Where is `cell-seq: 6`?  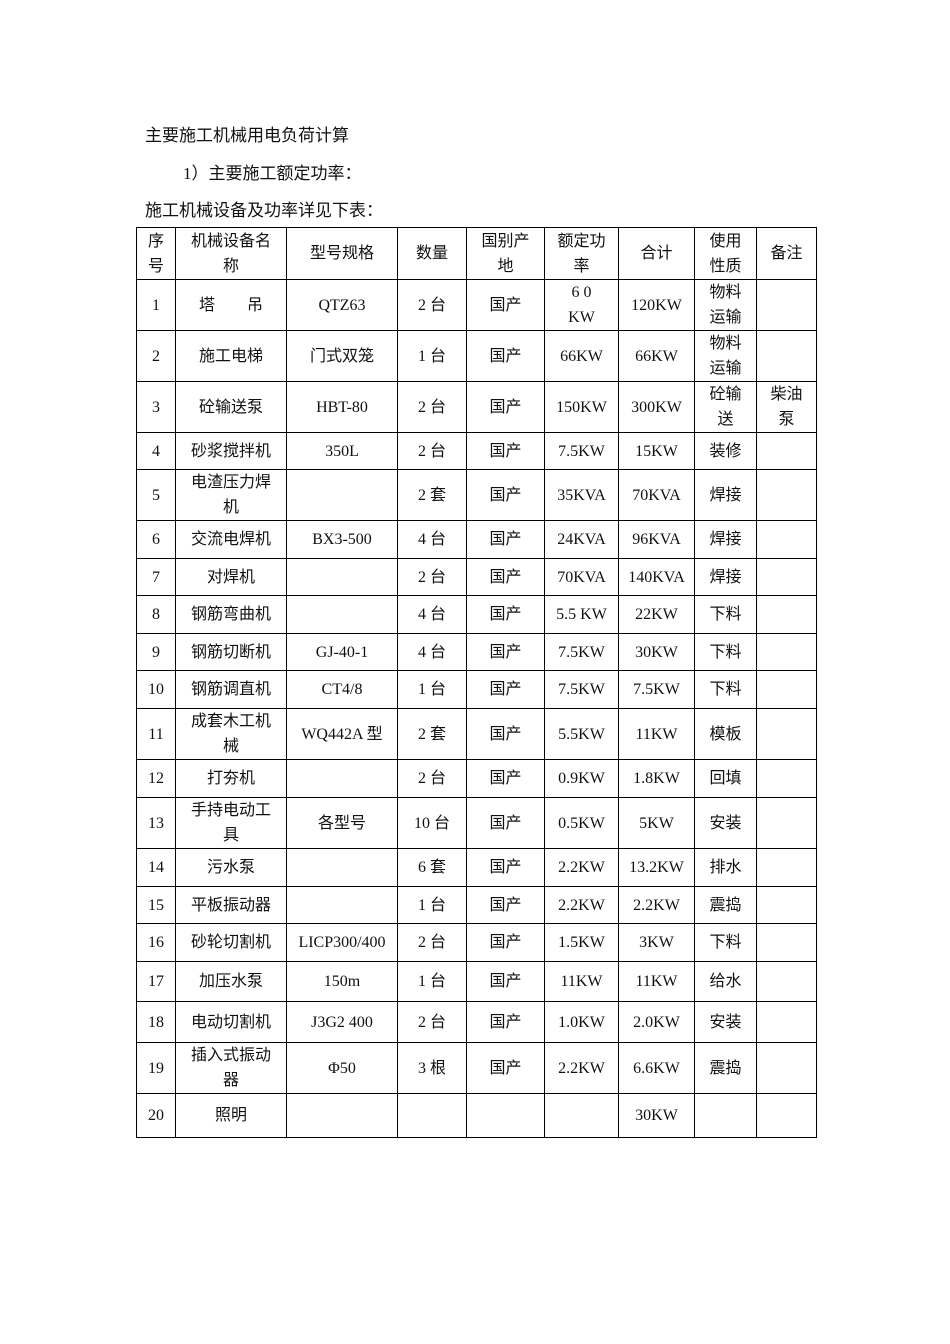 cell-seq: 6 is located at coordinates (156, 539).